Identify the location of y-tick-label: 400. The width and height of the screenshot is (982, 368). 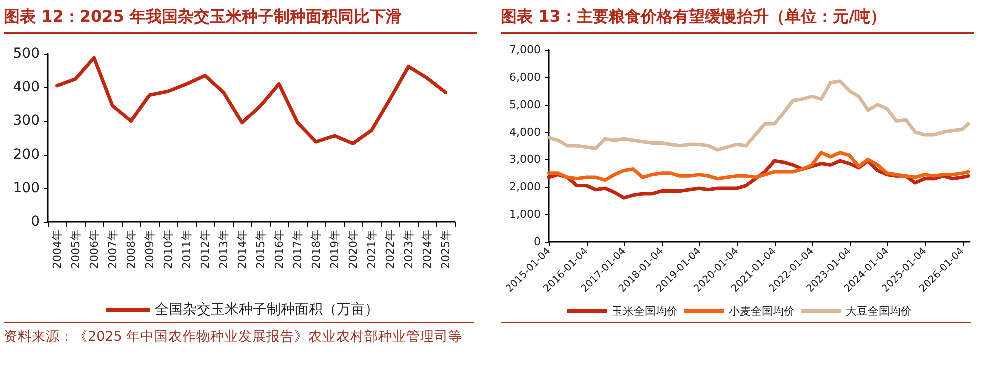
(26, 88).